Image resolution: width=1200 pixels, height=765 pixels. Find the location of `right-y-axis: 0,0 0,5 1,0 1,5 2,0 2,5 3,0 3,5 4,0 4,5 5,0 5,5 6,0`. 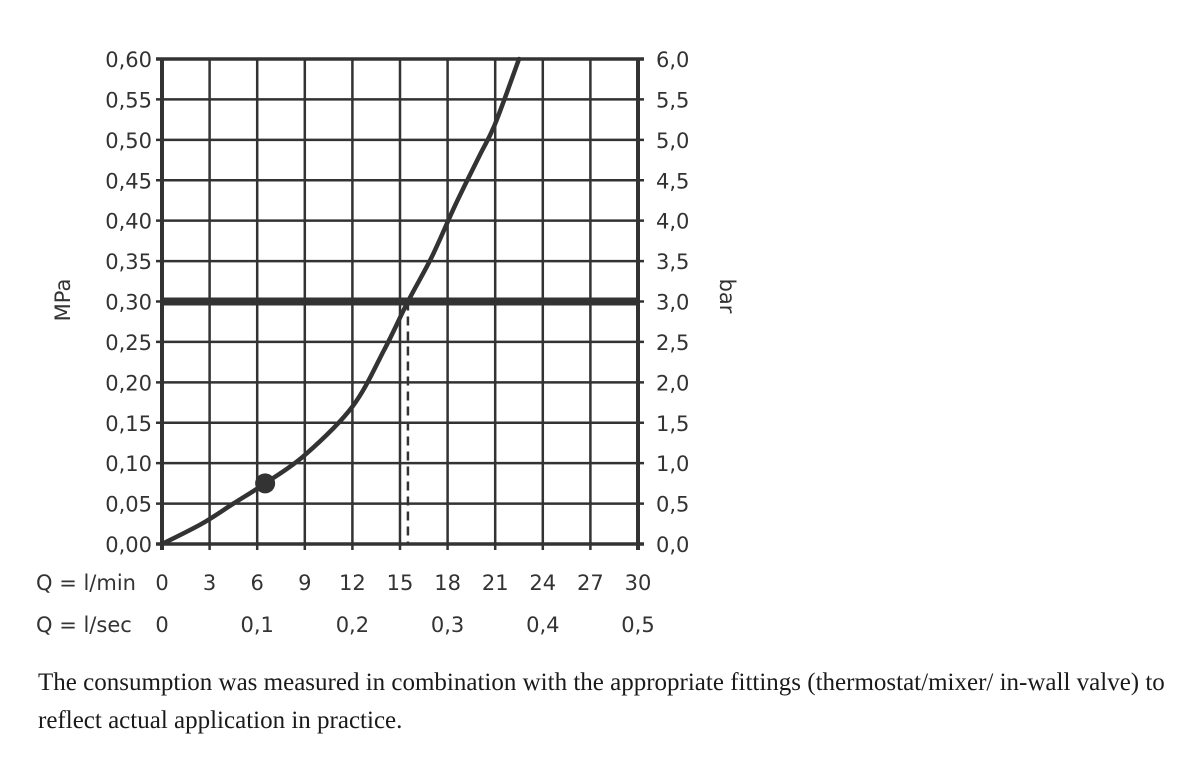

right-y-axis: 0,0 0,5 1,0 1,5 2,0 2,5 3,0 3,5 4,0 4,5 5,0 5,5 6,0 is located at coordinates (672, 302).